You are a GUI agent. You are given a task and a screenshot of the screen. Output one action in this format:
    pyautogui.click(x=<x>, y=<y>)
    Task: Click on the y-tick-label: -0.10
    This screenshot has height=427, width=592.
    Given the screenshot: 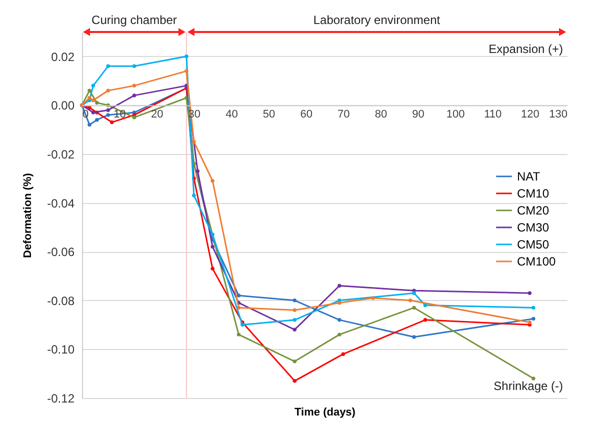 What is the action you would take?
    pyautogui.click(x=61, y=349)
    